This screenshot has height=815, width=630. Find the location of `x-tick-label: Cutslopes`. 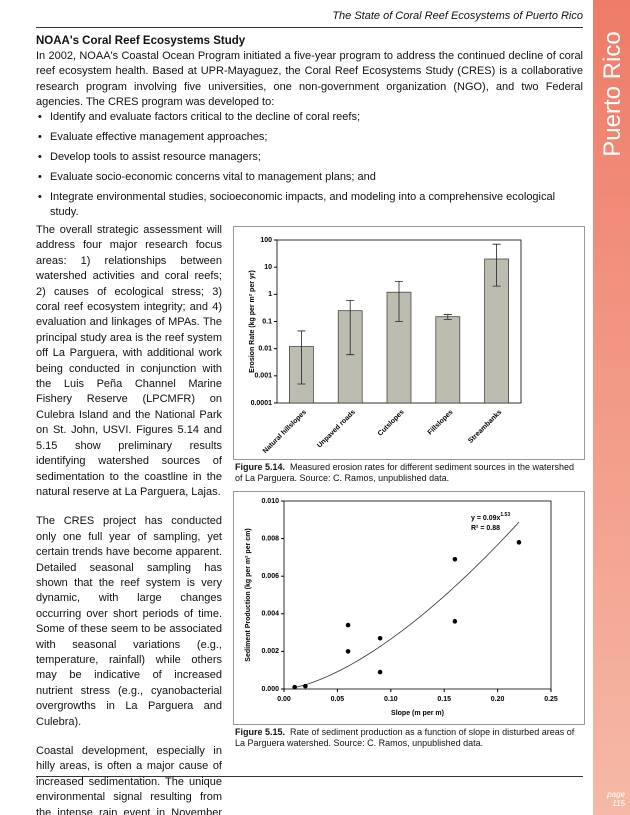

x-tick-label: Cutslopes is located at coordinates (391, 423).